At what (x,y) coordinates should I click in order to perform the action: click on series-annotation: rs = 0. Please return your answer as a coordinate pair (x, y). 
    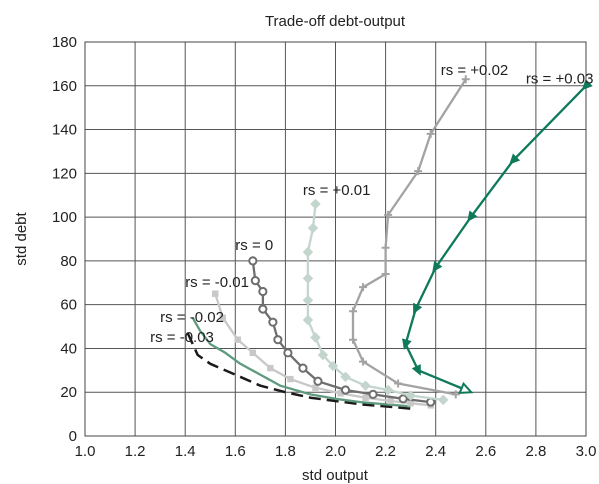
    Looking at the image, I should click on (254, 245).